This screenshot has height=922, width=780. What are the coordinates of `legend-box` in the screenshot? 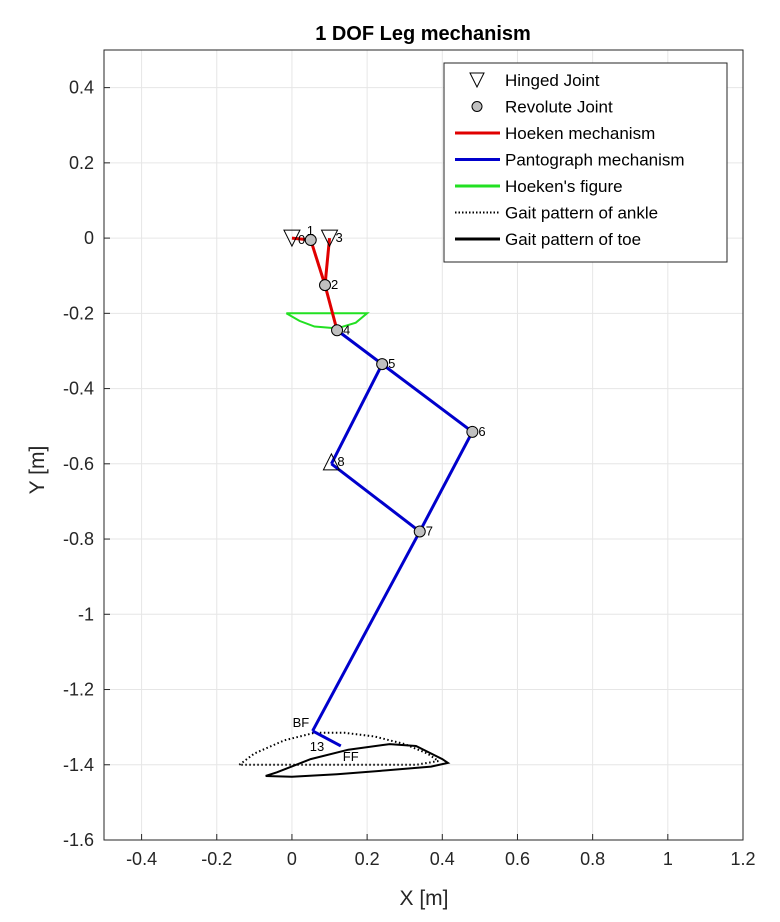 It's located at (585, 162).